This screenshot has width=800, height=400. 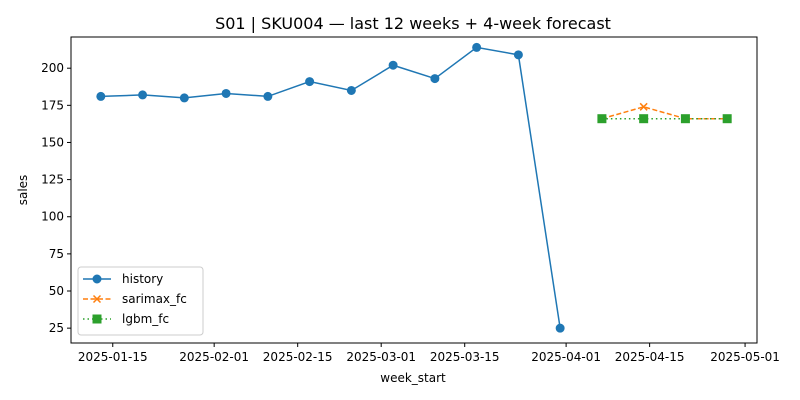 What do you see at coordinates (97, 299) in the screenshot?
I see `legend-marker-sarimax_fc` at bounding box center [97, 299].